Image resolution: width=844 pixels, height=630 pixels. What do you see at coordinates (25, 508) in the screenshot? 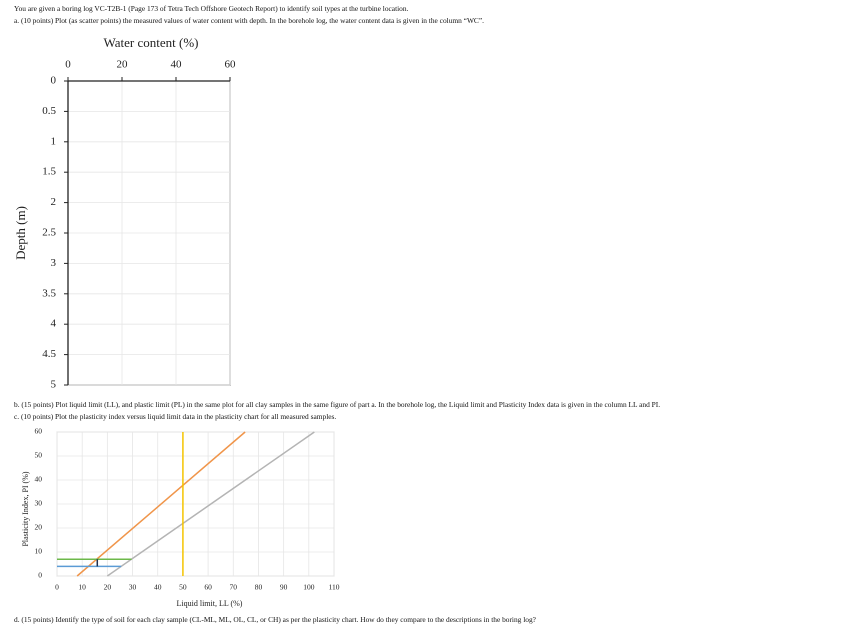
I see `y-axis-title: Plasticity Index, PI (%)` at bounding box center [25, 508].